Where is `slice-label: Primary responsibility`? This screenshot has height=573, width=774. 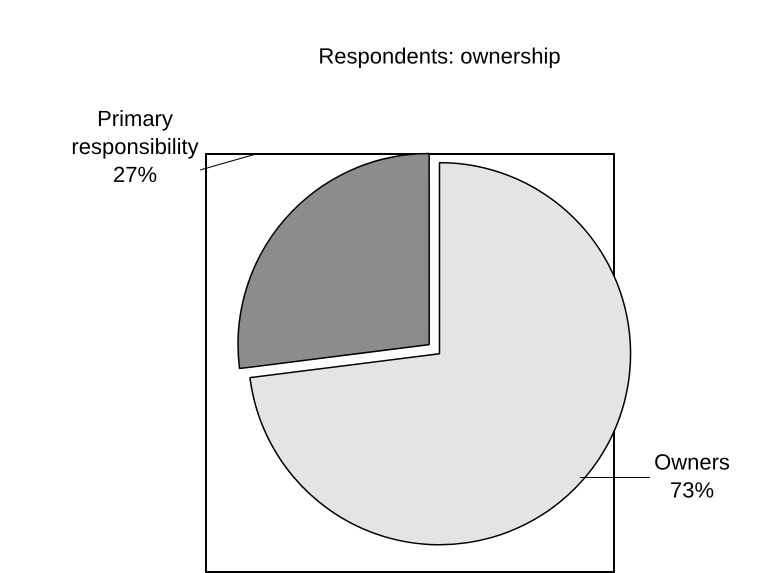
slice-label: Primary responsibility is located at coordinates (135, 133).